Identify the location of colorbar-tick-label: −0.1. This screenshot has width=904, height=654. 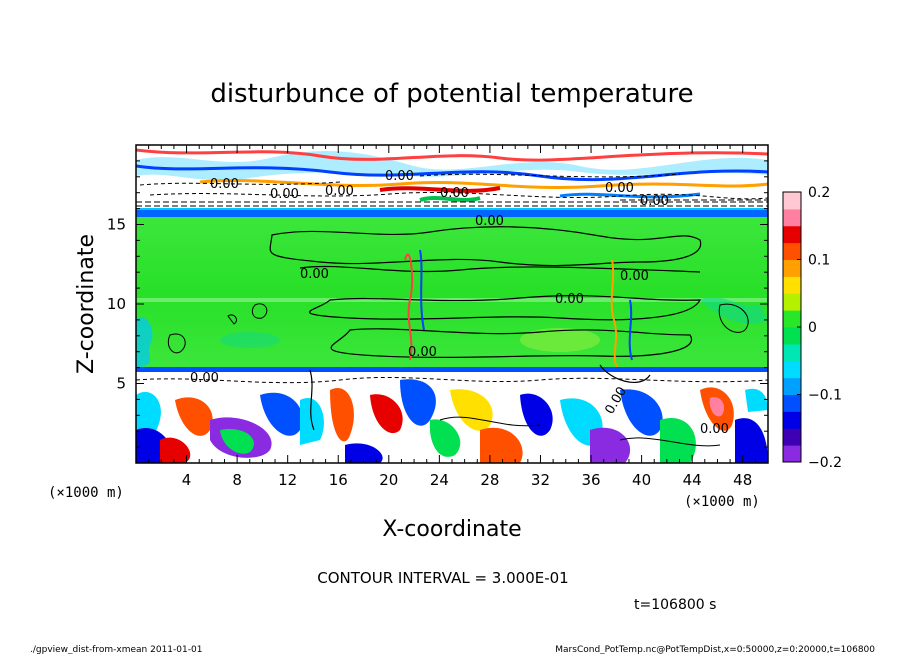
(825, 396).